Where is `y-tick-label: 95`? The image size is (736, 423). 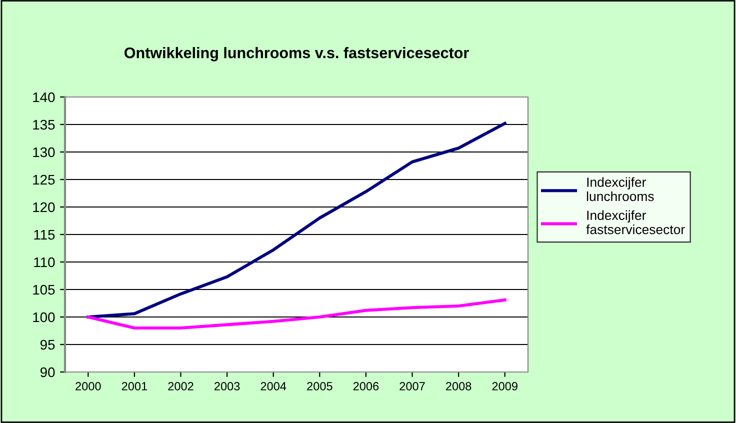
y-tick-label: 95 is located at coordinates (47, 345).